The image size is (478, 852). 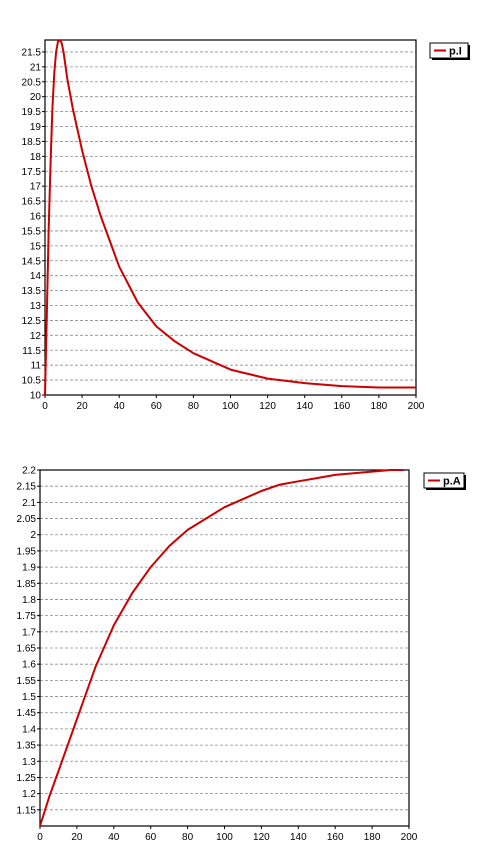 I want to click on y-tick-label: 2.15, so click(x=27, y=487).